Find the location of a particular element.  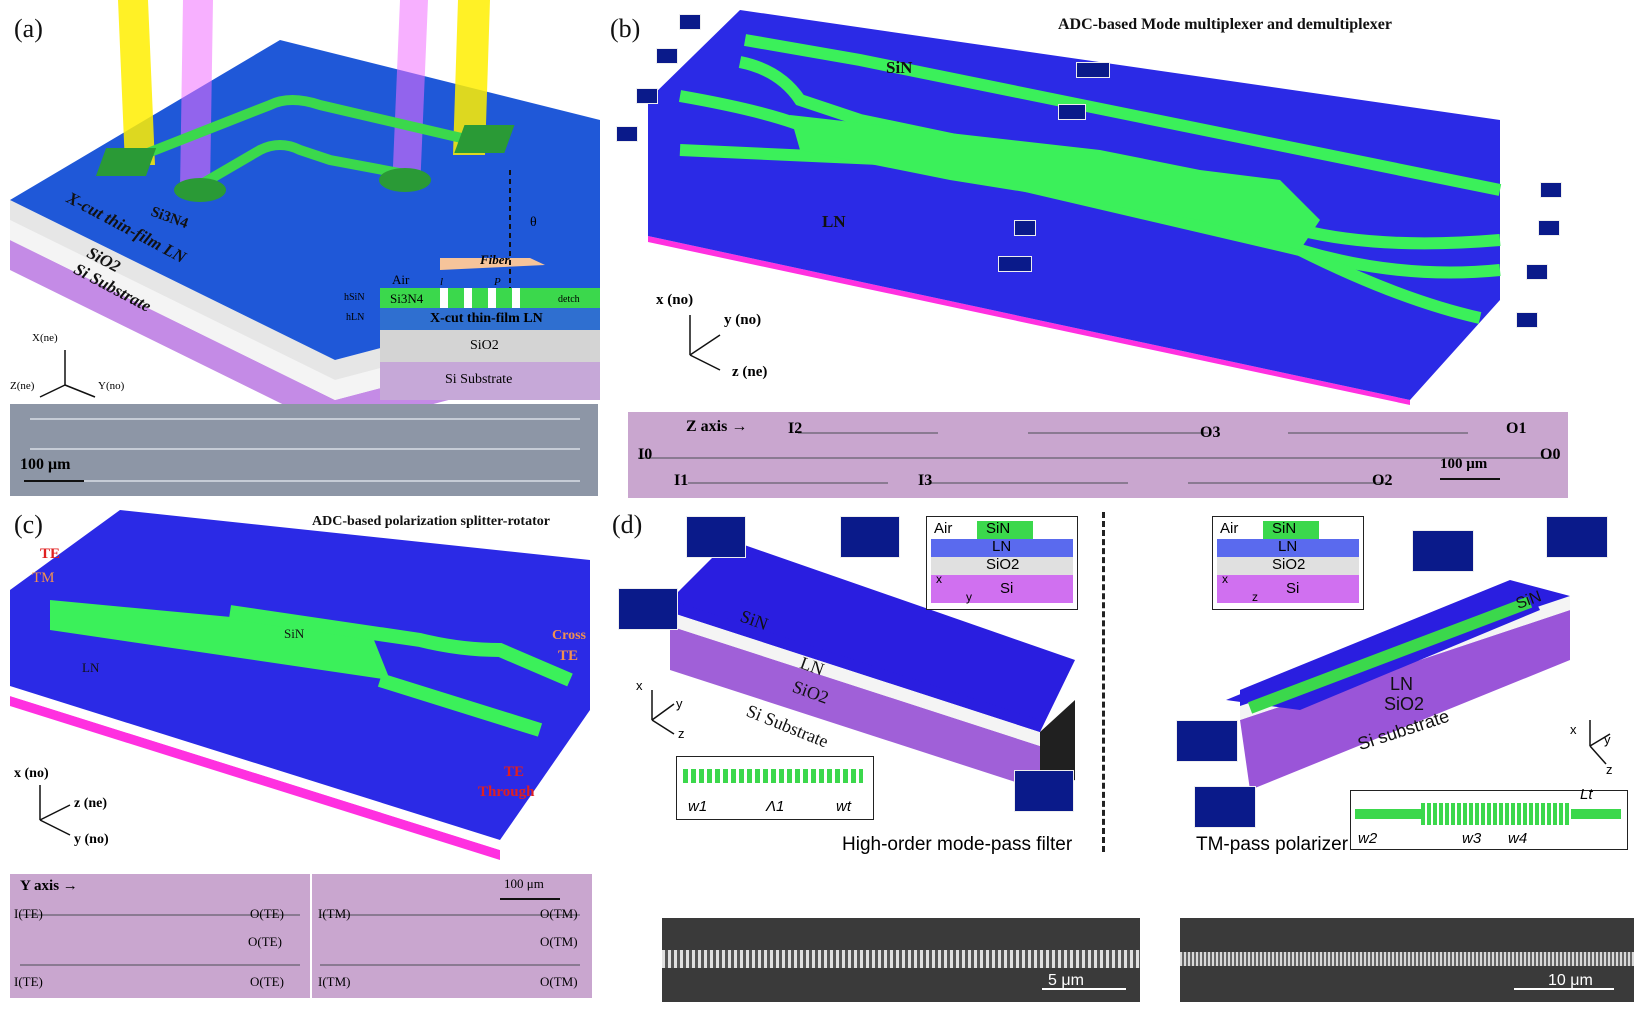

panel-d-left-inset-sio2: SiO2 is located at coordinates (1003, 564).